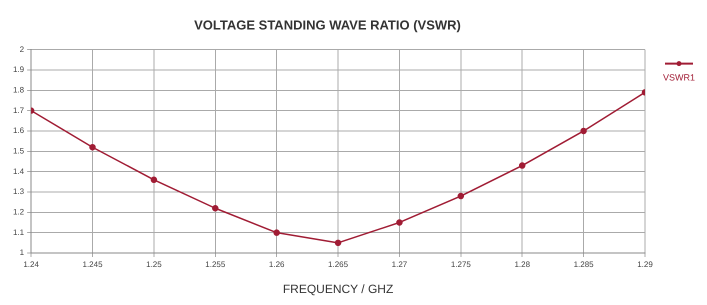  Describe the element at coordinates (522, 265) in the screenshot. I see `x-tick-label: 1.28` at that location.